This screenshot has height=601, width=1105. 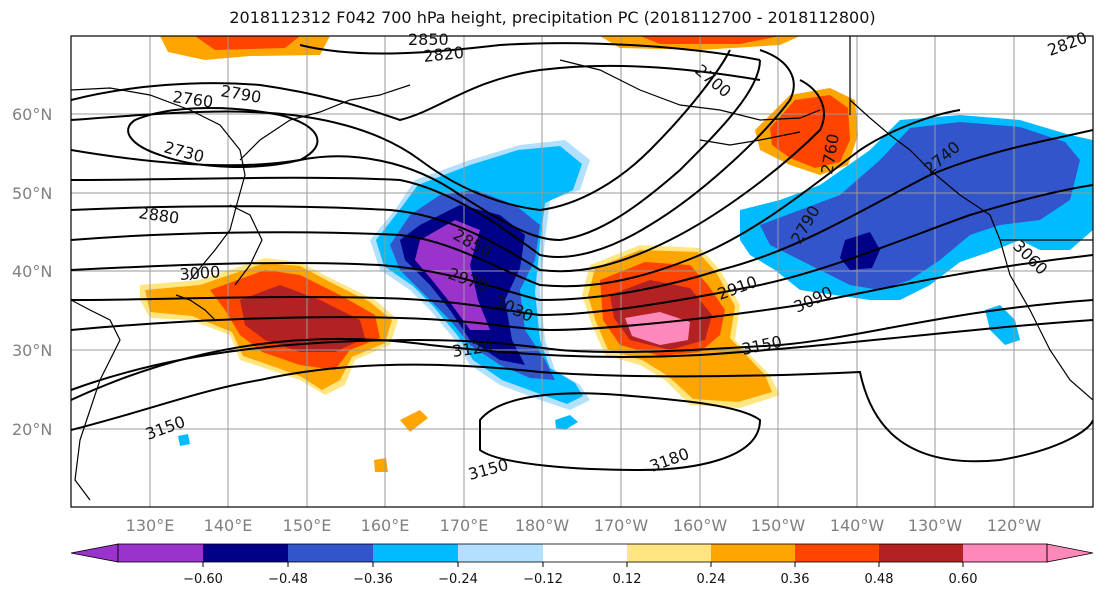 What do you see at coordinates (200, 273) in the screenshot?
I see `contour-label: 3000` at bounding box center [200, 273].